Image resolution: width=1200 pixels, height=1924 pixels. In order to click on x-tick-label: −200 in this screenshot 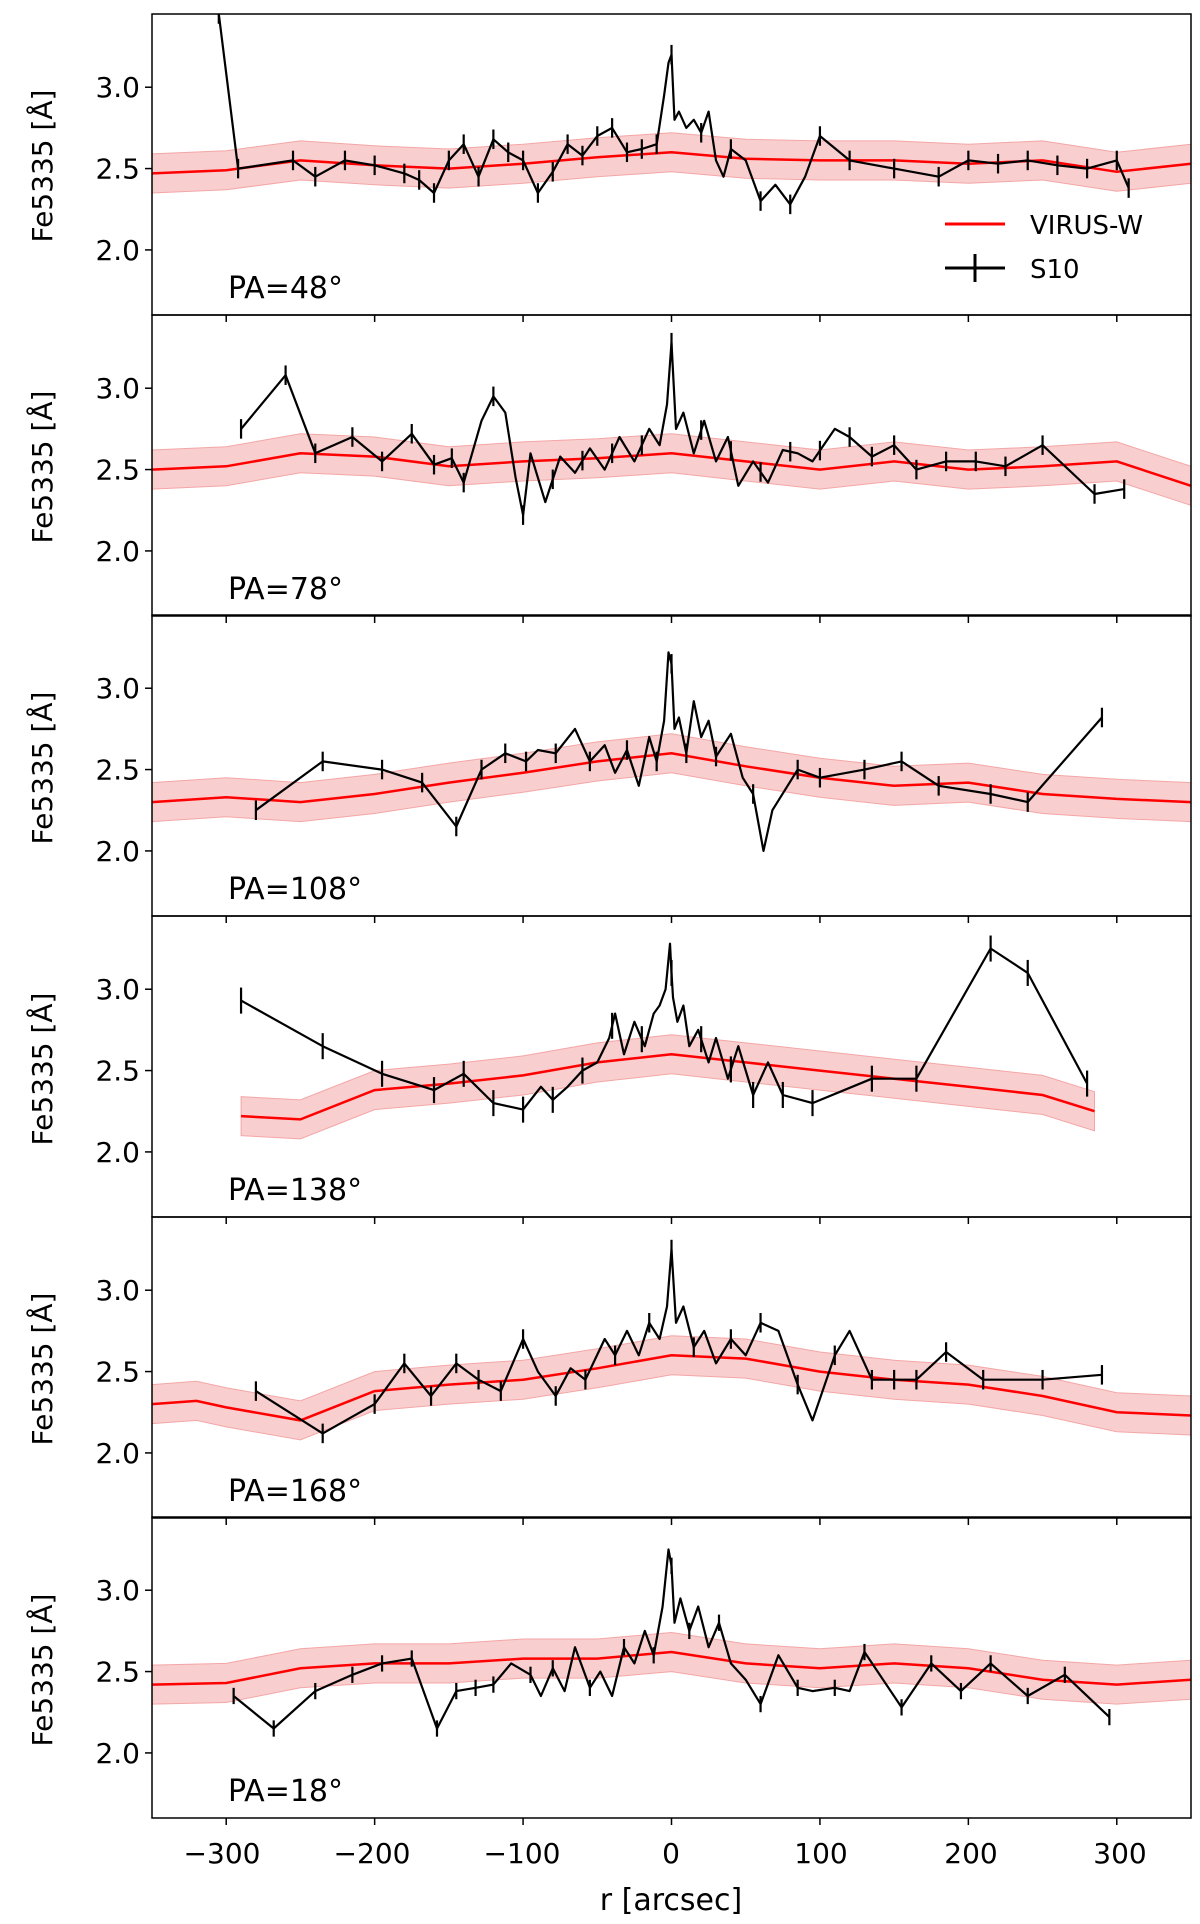, I will do `click(372, 1853)`.